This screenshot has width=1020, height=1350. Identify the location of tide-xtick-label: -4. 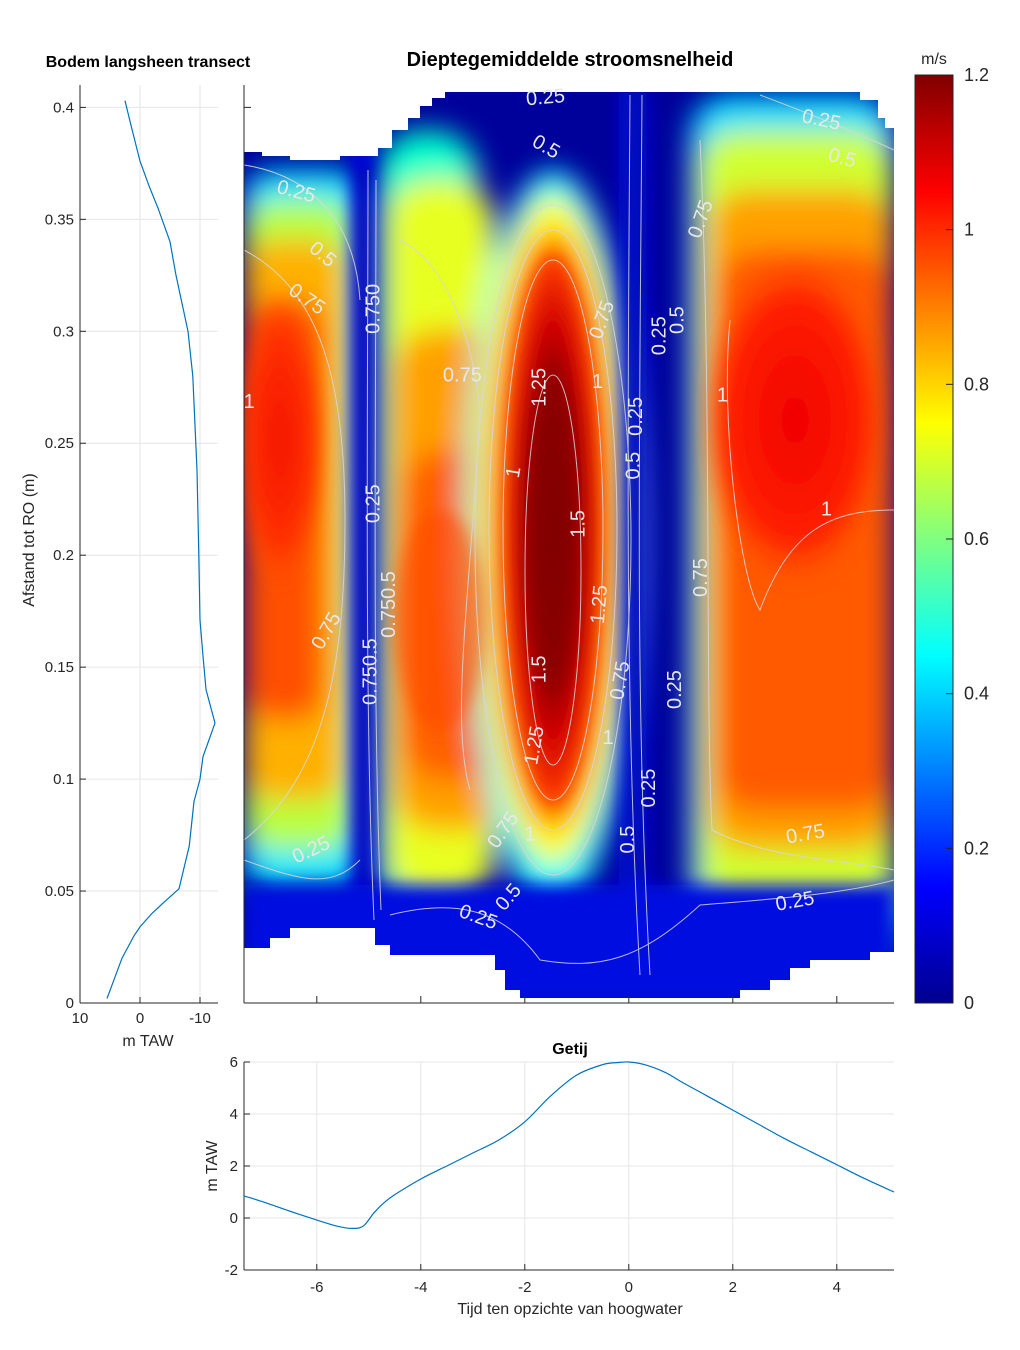
(420, 1287).